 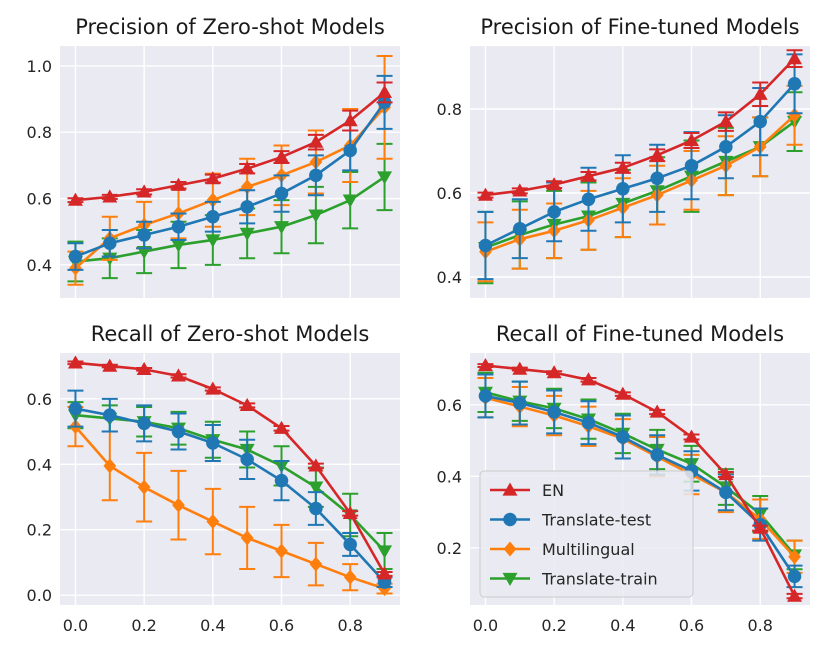 What do you see at coordinates (39, 530) in the screenshot?
I see `y-tick-label: 0.2` at bounding box center [39, 530].